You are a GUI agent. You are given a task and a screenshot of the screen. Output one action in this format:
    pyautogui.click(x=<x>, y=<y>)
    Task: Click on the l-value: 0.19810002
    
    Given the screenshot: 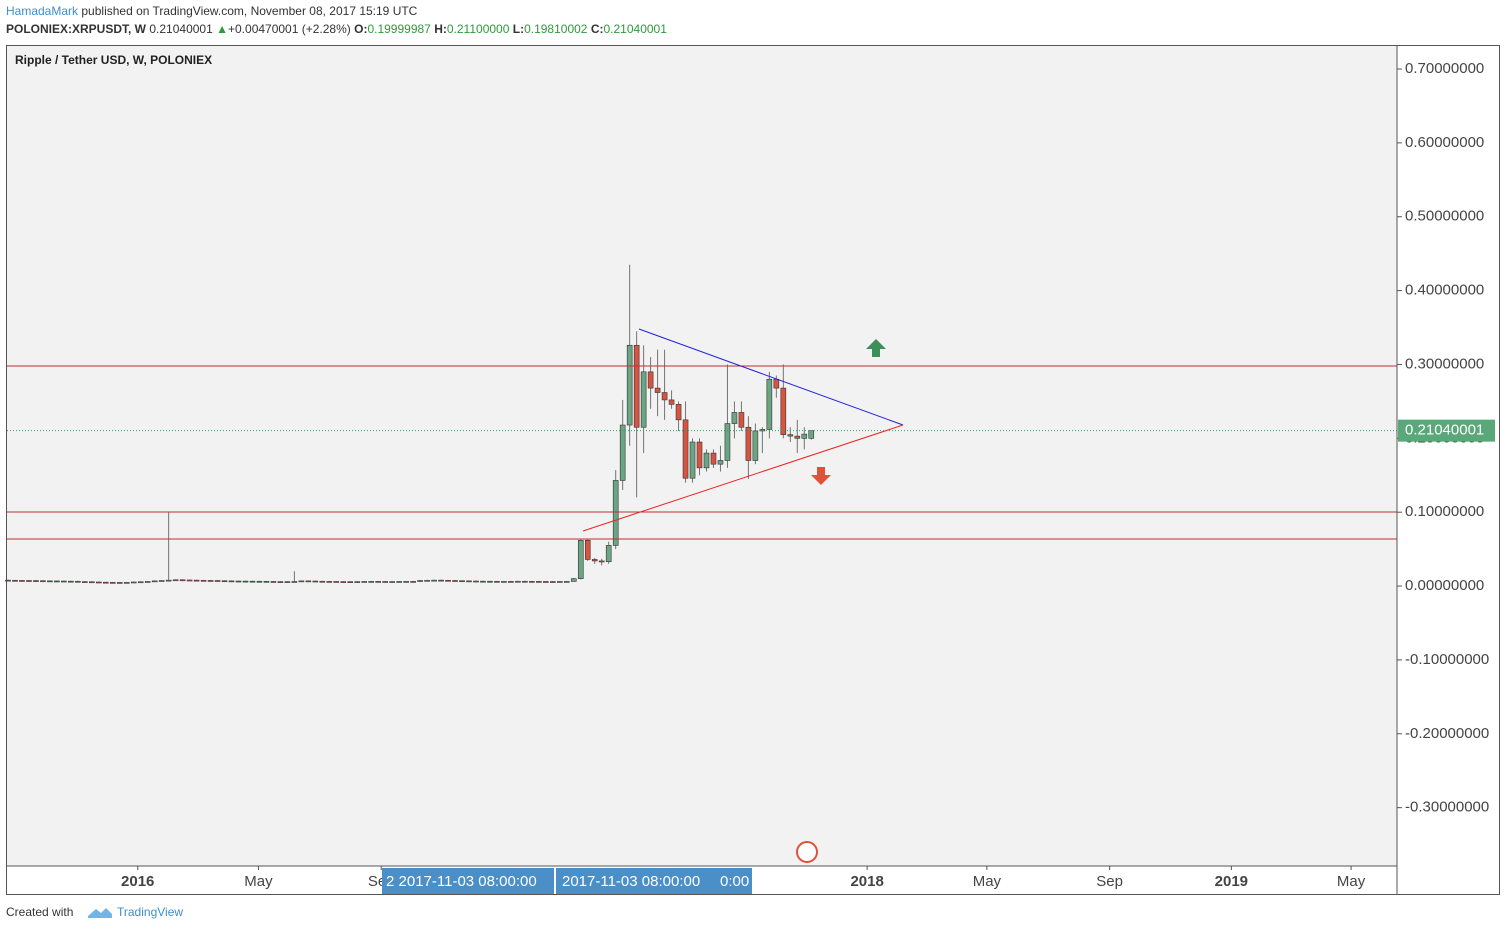 What is the action you would take?
    pyautogui.click(x=556, y=29)
    